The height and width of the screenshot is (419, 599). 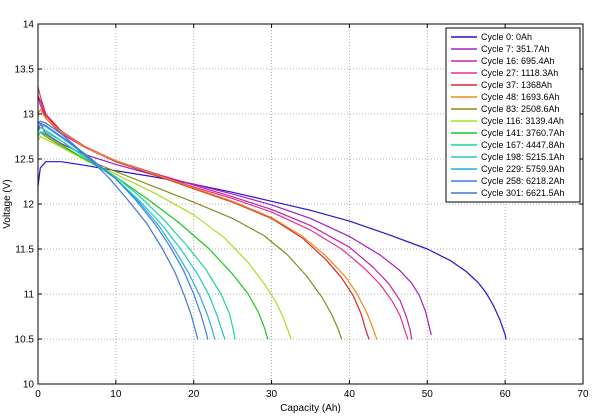 I want to click on x-tick-label: 30, so click(x=272, y=394).